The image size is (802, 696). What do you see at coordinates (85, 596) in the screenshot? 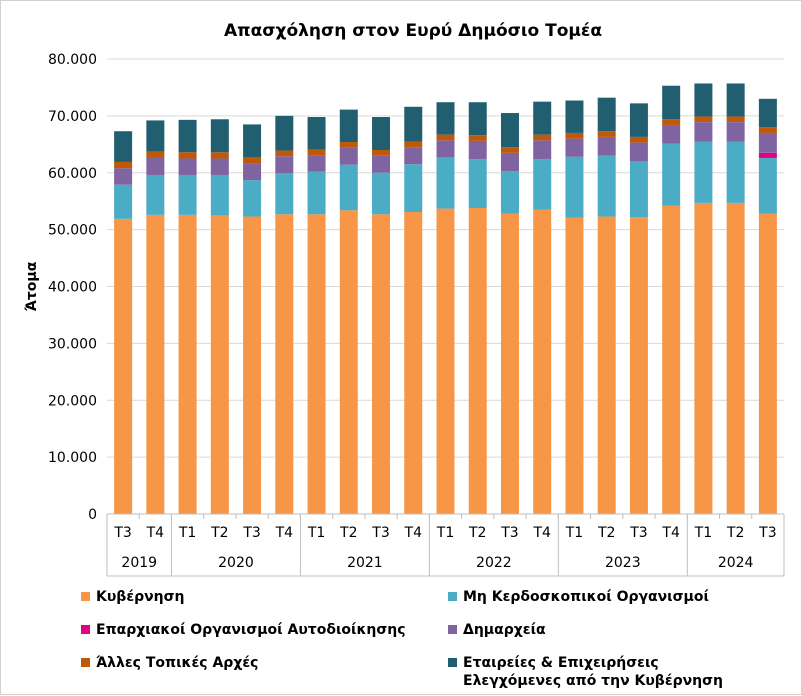
I see `legend-swatch-government` at bounding box center [85, 596].